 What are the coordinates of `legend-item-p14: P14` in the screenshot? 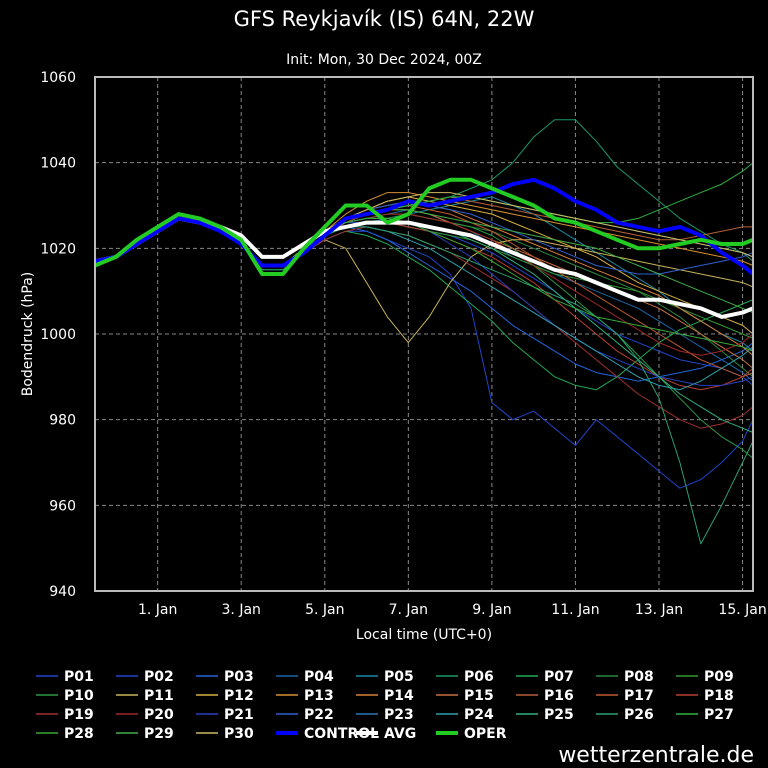 It's located at (385, 696).